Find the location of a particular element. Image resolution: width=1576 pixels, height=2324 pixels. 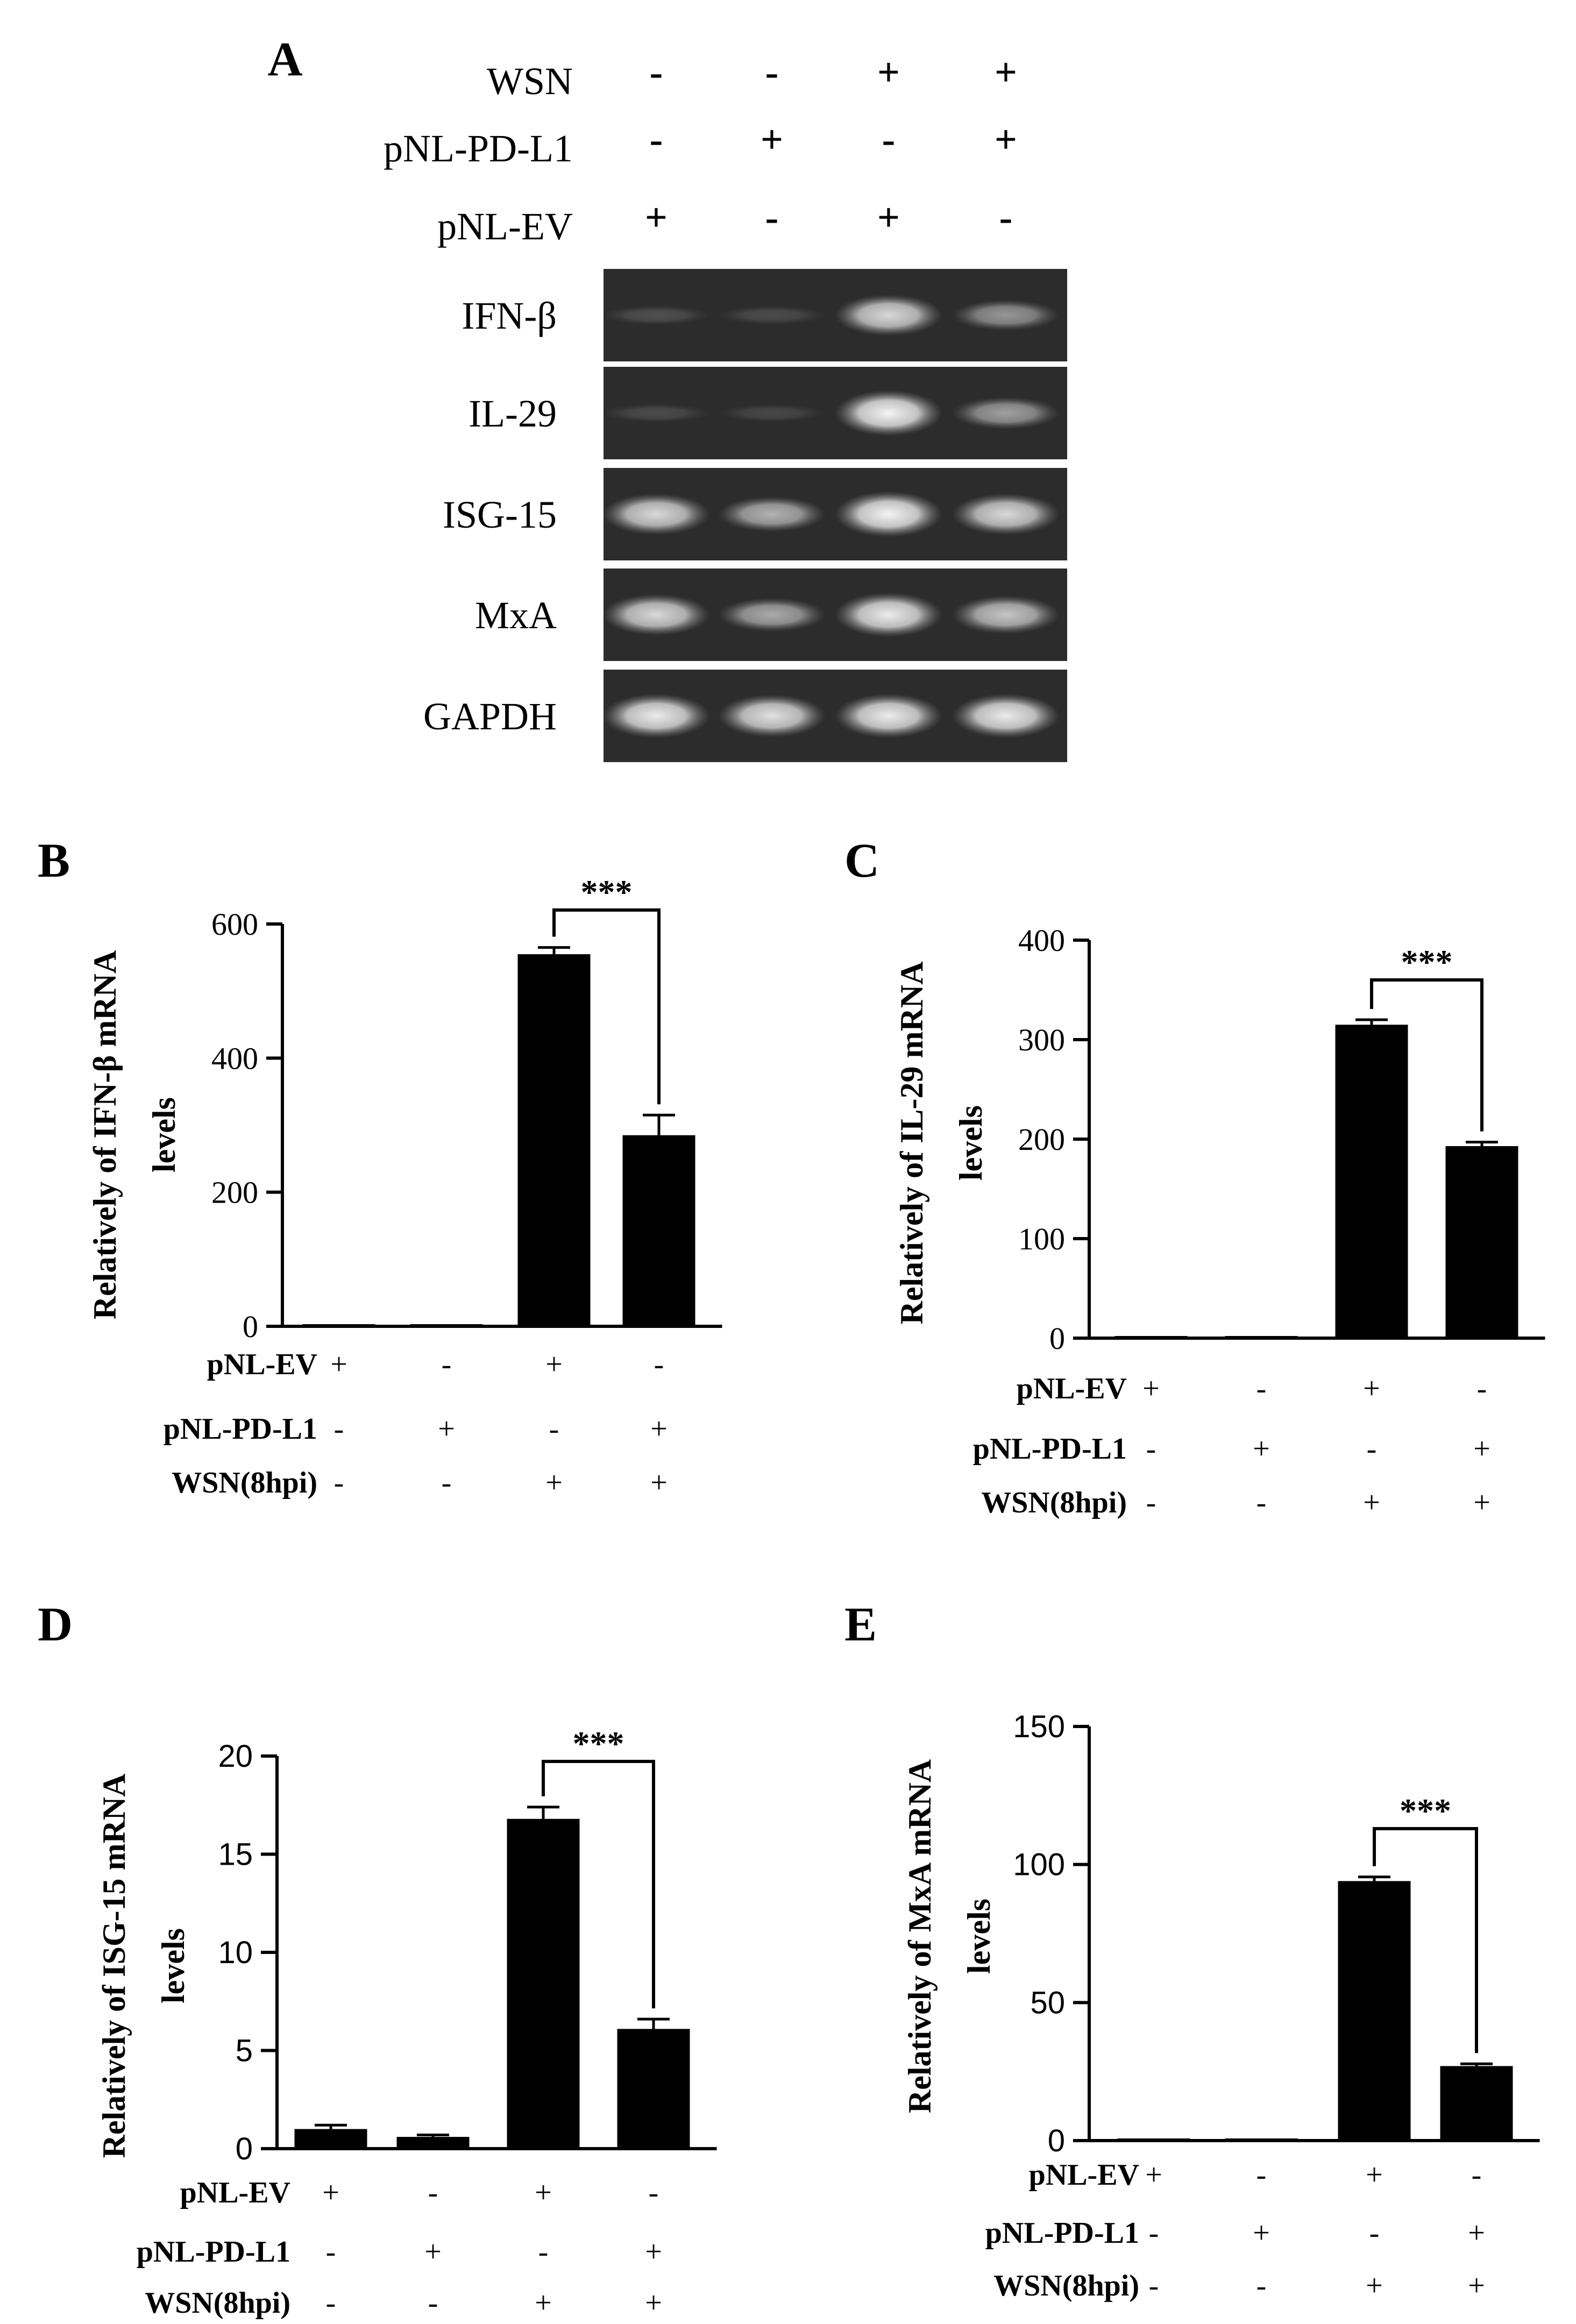

condition-label: pNL-EV is located at coordinates (505, 226).